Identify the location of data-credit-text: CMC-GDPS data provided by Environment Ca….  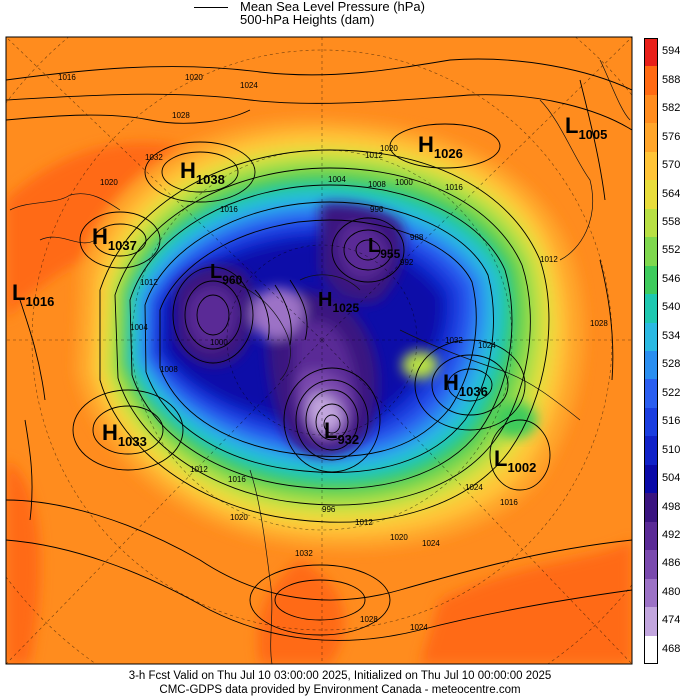
(340, 690).